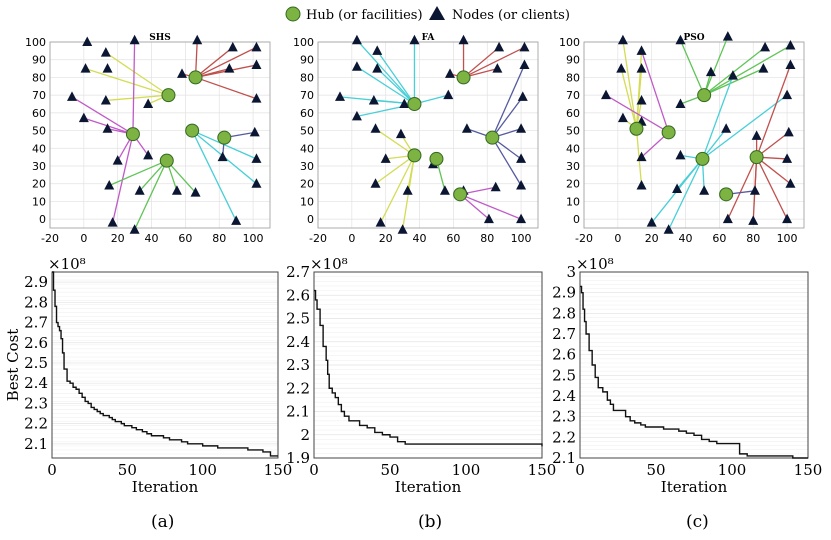 This screenshot has height=540, width=831. I want to click on y-tick-label: 1.9, so click(298, 458).